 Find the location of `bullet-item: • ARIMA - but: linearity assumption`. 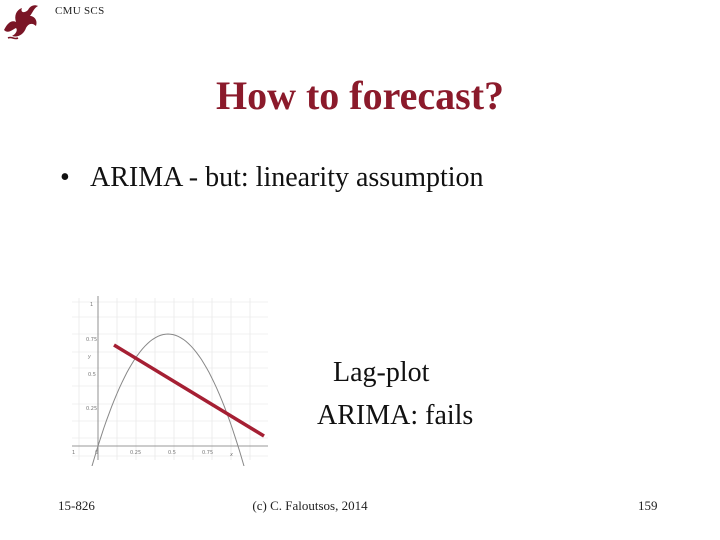

bullet-item: • ARIMA - but: linearity assumption is located at coordinates (272, 178).